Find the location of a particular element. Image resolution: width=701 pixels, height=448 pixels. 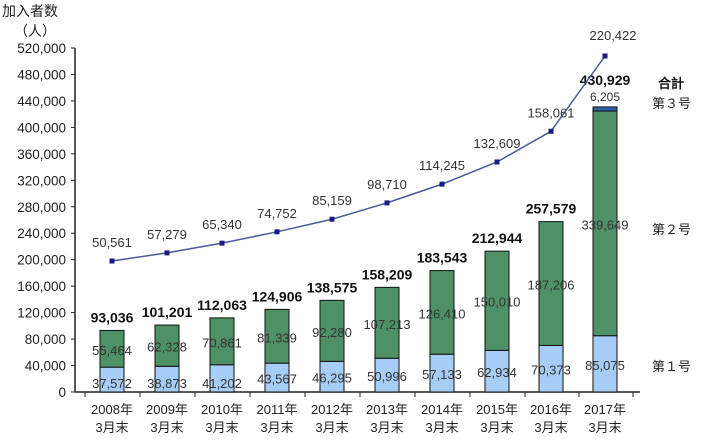

data-label-2: 339,649 is located at coordinates (605, 224).